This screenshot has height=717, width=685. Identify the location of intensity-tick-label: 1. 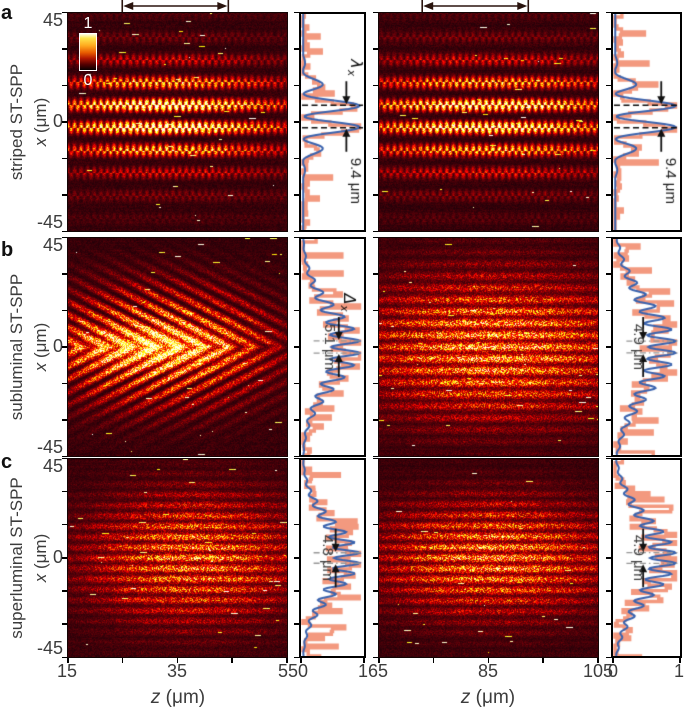
(678, 671).